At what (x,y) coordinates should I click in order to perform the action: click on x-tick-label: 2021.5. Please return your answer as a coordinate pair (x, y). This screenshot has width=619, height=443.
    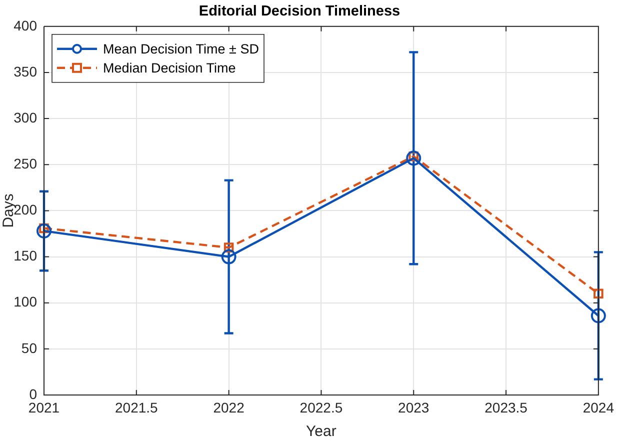
    Looking at the image, I should click on (136, 407).